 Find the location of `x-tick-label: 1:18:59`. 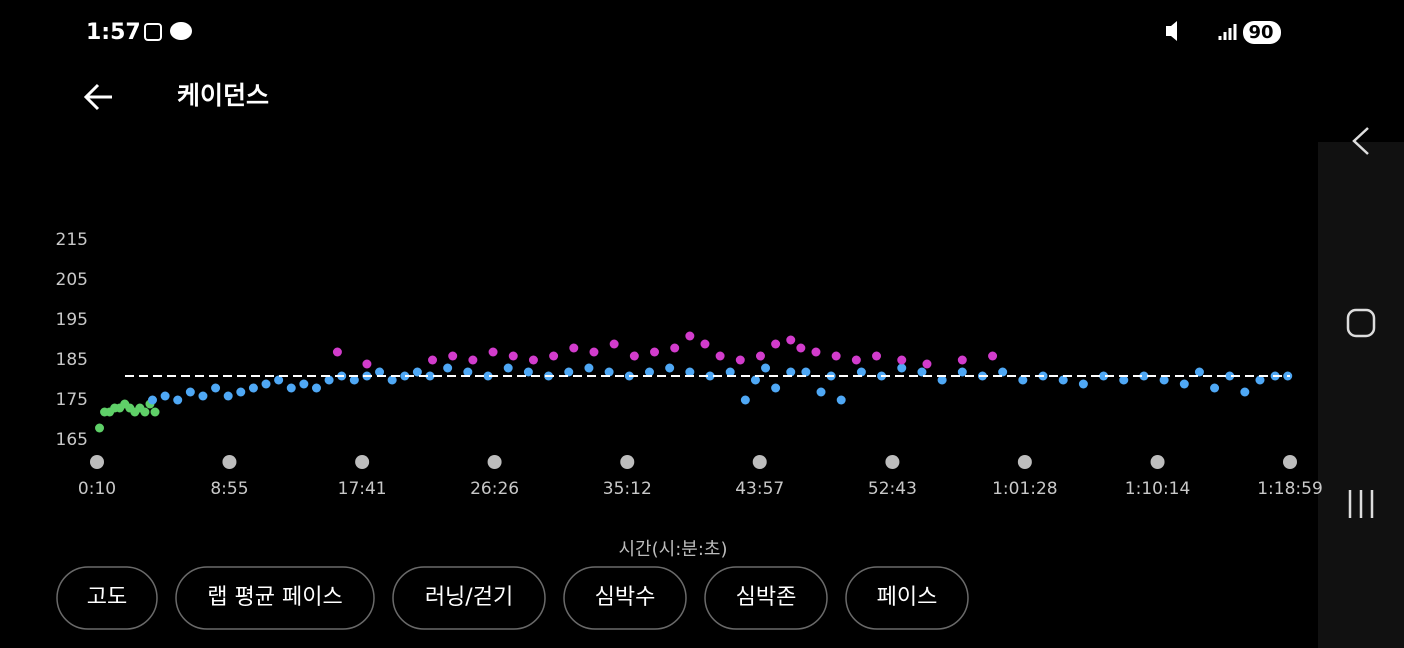

x-tick-label: 1:18:59 is located at coordinates (1290, 489).